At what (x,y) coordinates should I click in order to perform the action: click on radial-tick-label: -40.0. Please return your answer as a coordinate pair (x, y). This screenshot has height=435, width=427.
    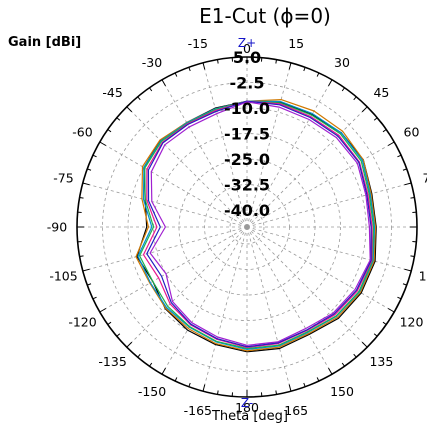
    Looking at the image, I should click on (247, 210).